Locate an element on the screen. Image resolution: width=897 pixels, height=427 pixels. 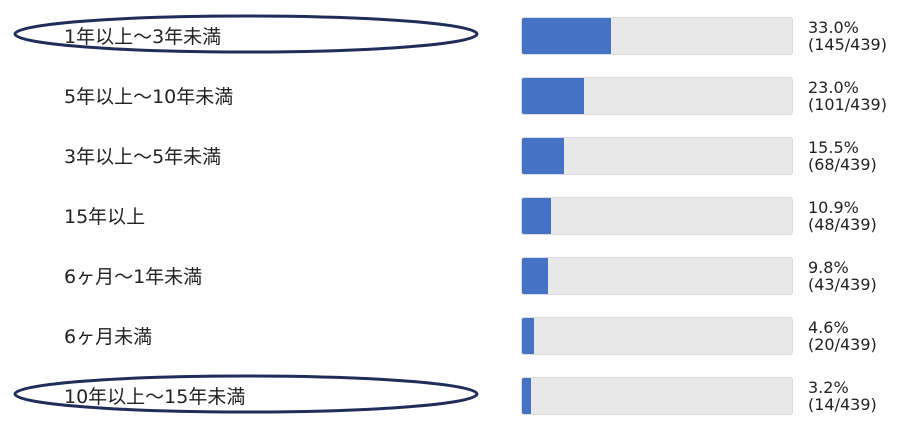
count-label: (14/439) is located at coordinates (842, 404).